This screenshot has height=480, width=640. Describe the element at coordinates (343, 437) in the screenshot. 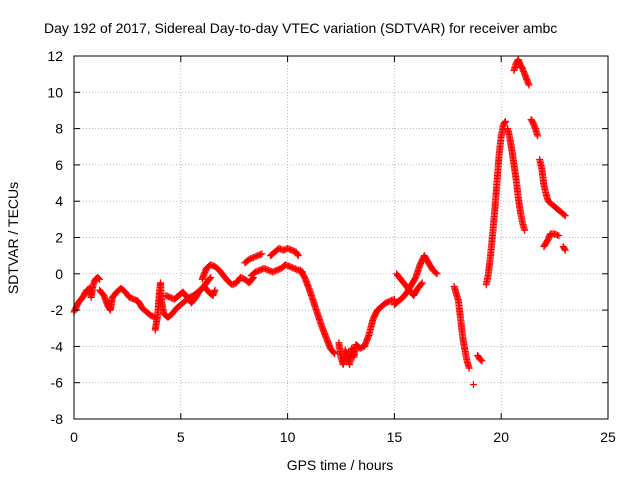

I see `x-tick-labels: 0 5 10 15 20 25` at that location.